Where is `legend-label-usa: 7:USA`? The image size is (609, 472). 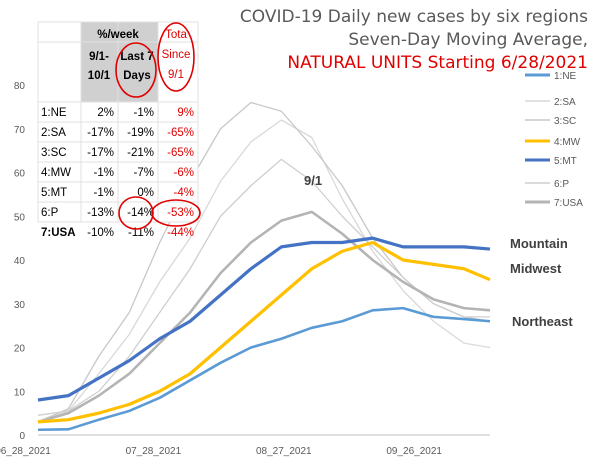
legend-label-usa: 7:USA is located at coordinates (568, 203).